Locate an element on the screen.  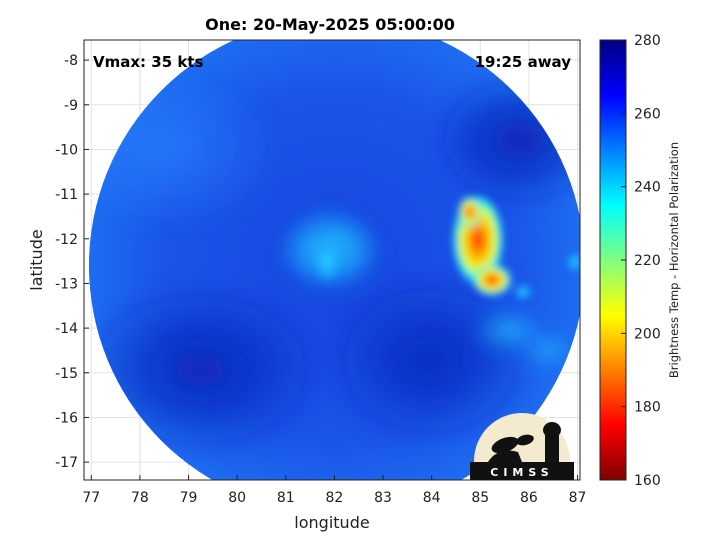
y-axis-label: latitude is located at coordinates (36, 259).